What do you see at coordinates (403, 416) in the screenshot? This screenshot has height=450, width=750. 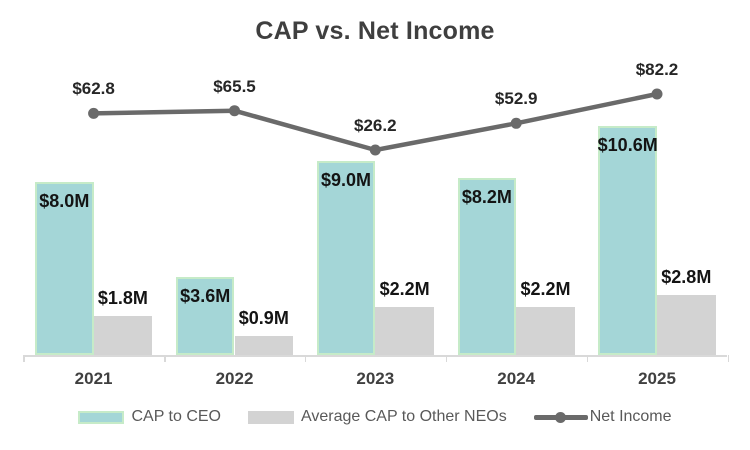 I see `legend-label-other-neos: Average CAP to Other NEOs` at bounding box center [403, 416].